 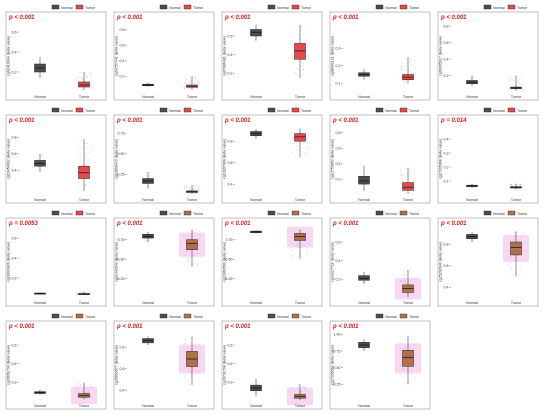 I want to click on y-axis-label: cg02410044 (Beta value), so click(x=9, y=56).